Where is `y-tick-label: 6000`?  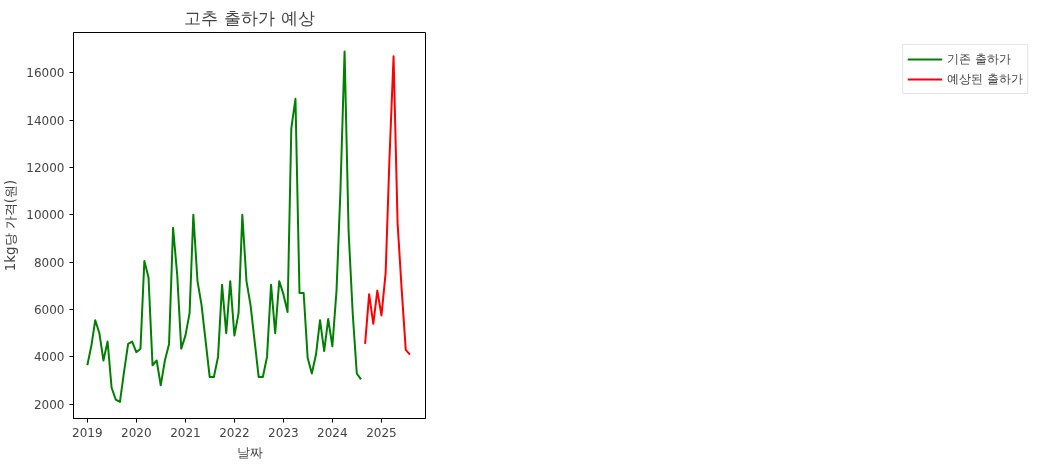 y-tick-label: 6000 is located at coordinates (49, 310).